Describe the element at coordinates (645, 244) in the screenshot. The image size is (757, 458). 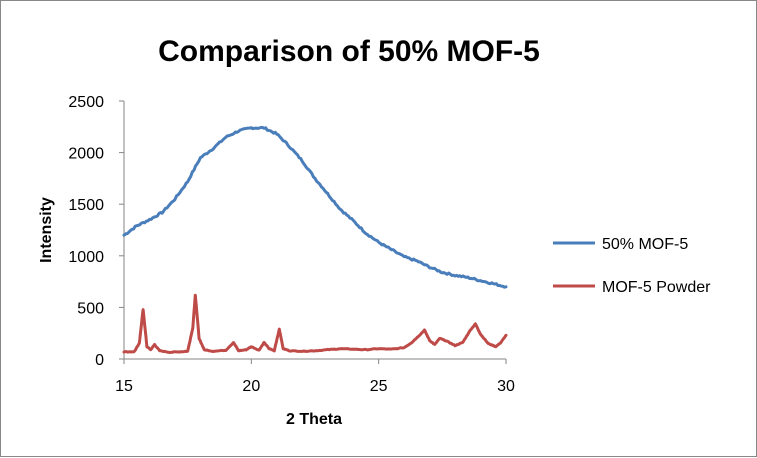
I see `legend-label: 50% MOF-5` at that location.